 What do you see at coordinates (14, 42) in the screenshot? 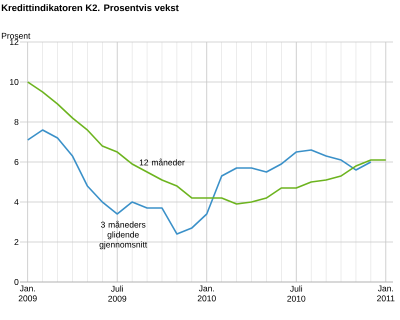
I see `y-tick-label: 12` at bounding box center [14, 42].